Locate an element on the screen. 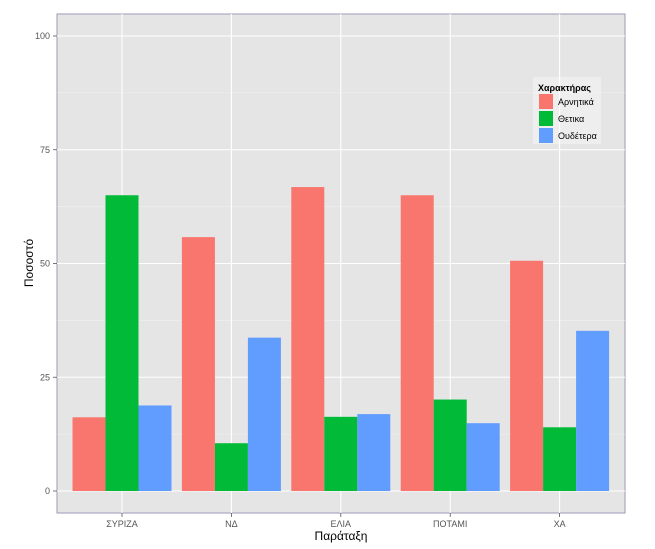 The height and width of the screenshot is (549, 655). x-axis: ΣΥΡΙΖΑ ΝΔ ΕΛΙΑ ΠΟΤΑΜΙ ΧΑ is located at coordinates (336, 521).